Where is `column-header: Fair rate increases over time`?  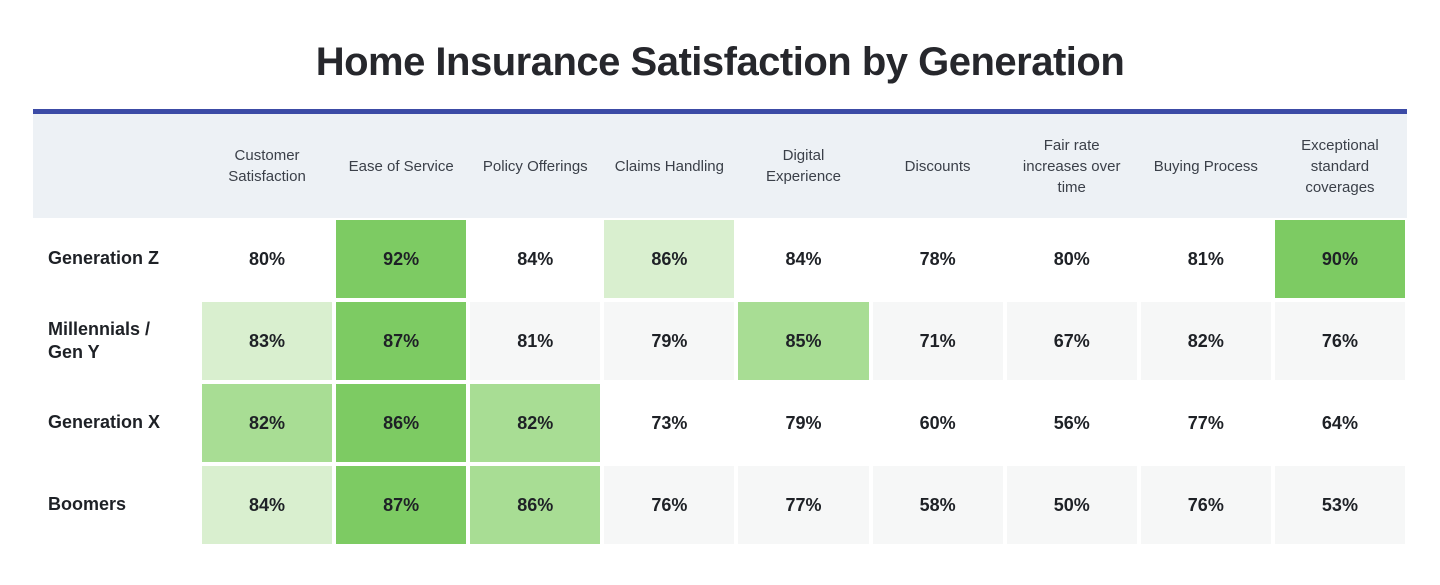 column-header: Fair rate increases over time is located at coordinates (1071, 166).